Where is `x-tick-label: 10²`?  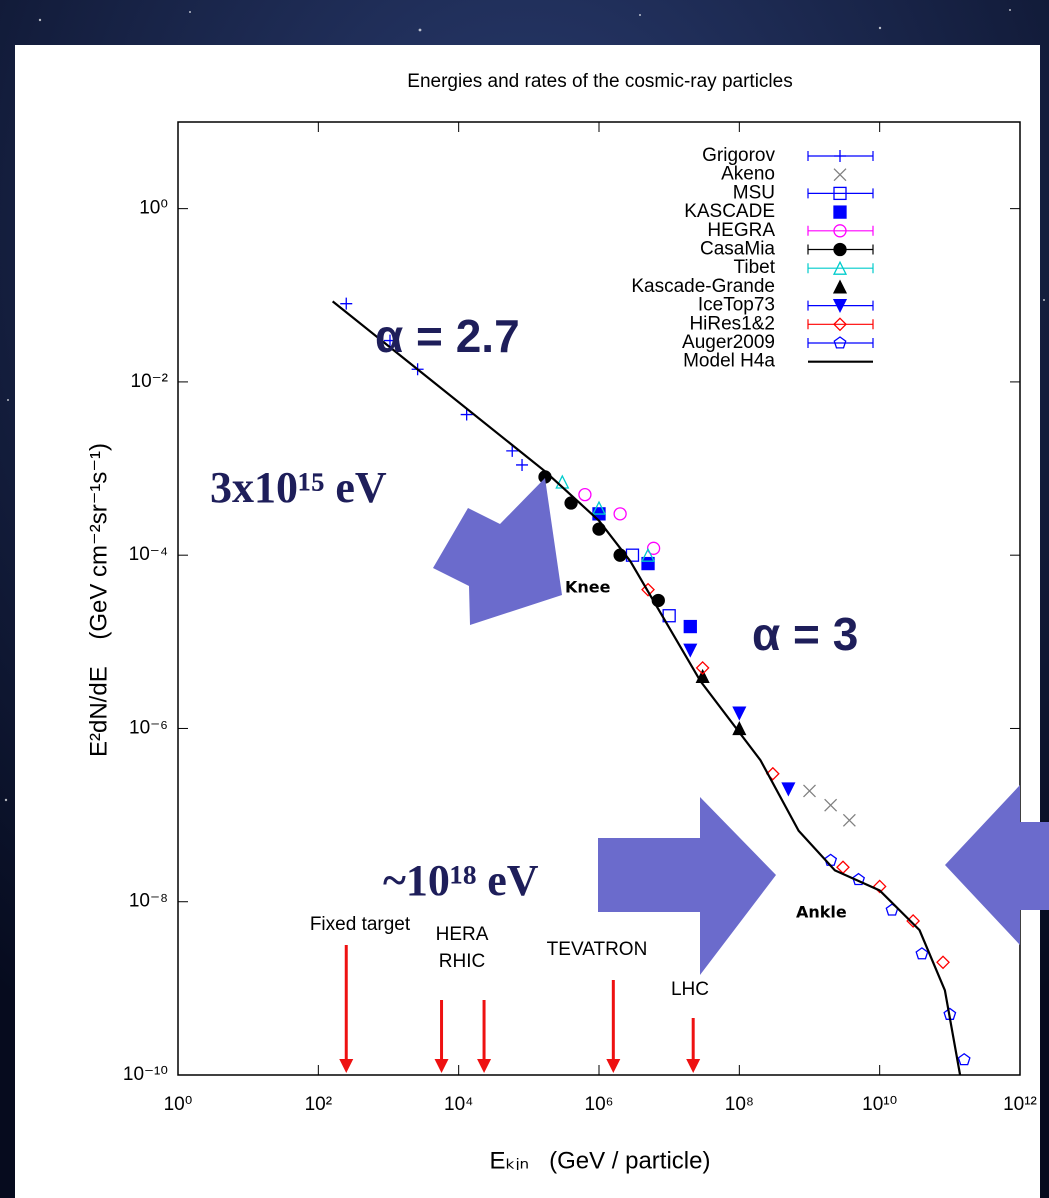 x-tick-label: 10² is located at coordinates (318, 1104).